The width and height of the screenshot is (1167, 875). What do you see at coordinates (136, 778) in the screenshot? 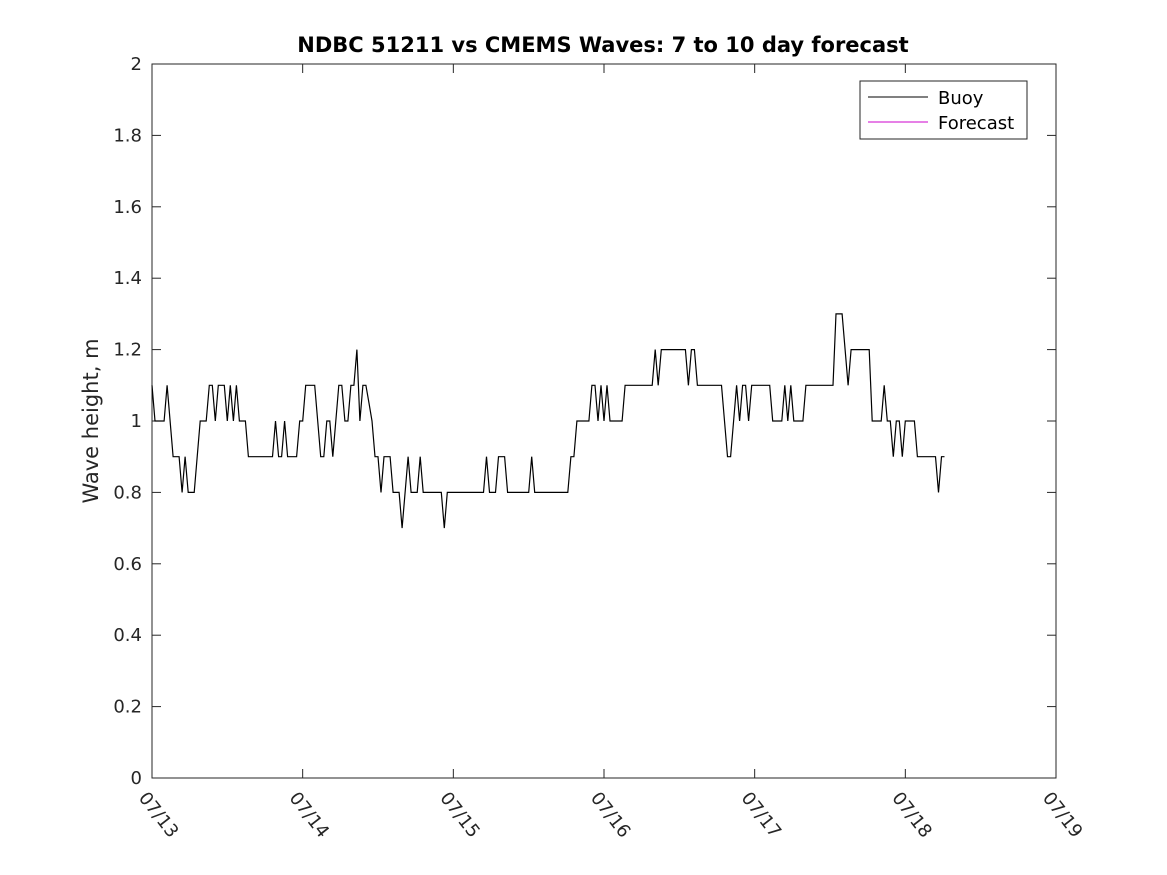
I see `y-tick-label: 0` at bounding box center [136, 778].